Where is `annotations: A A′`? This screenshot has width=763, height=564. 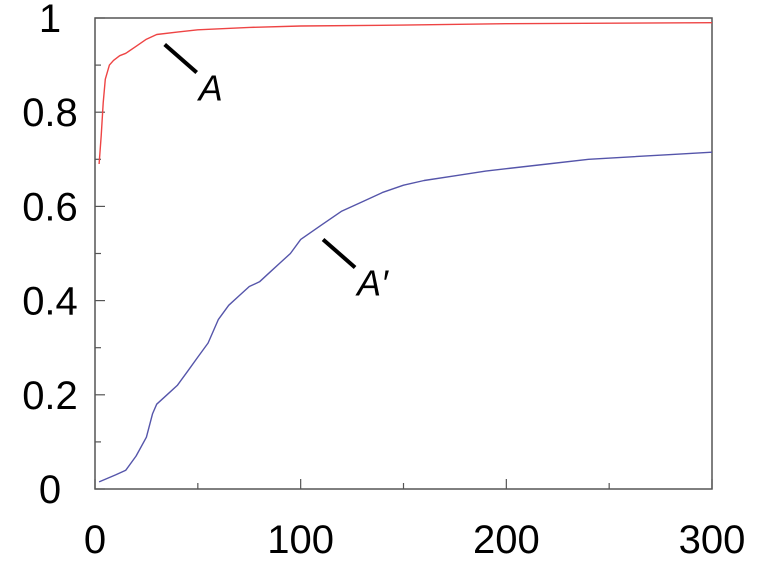
annotations: A A′ is located at coordinates (276, 172).